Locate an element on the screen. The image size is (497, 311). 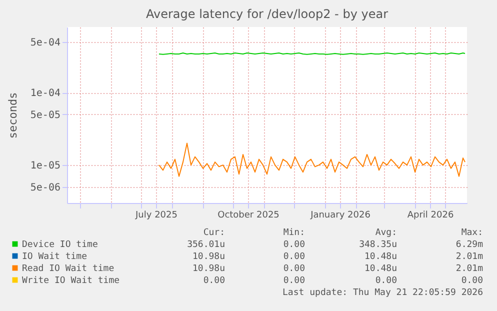
y-axis-title: seconds is located at coordinates (13, 115).